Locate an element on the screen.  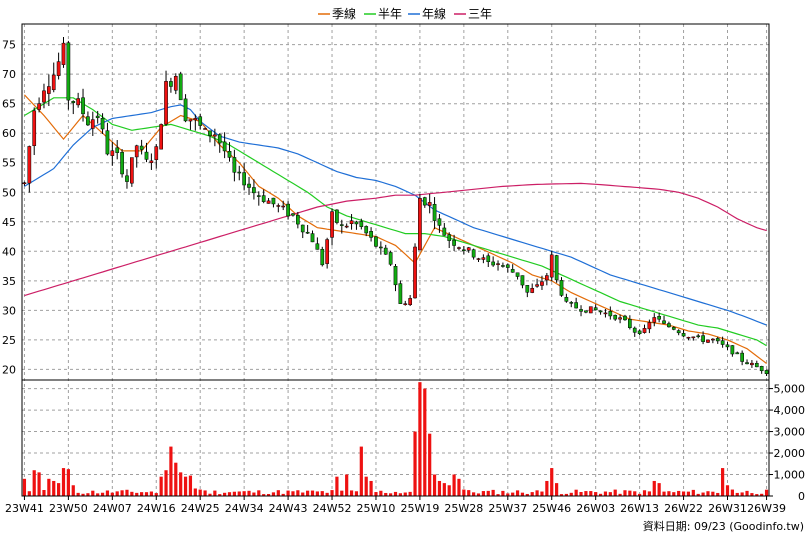
legend-label: 三年 is located at coordinates (480, 14).